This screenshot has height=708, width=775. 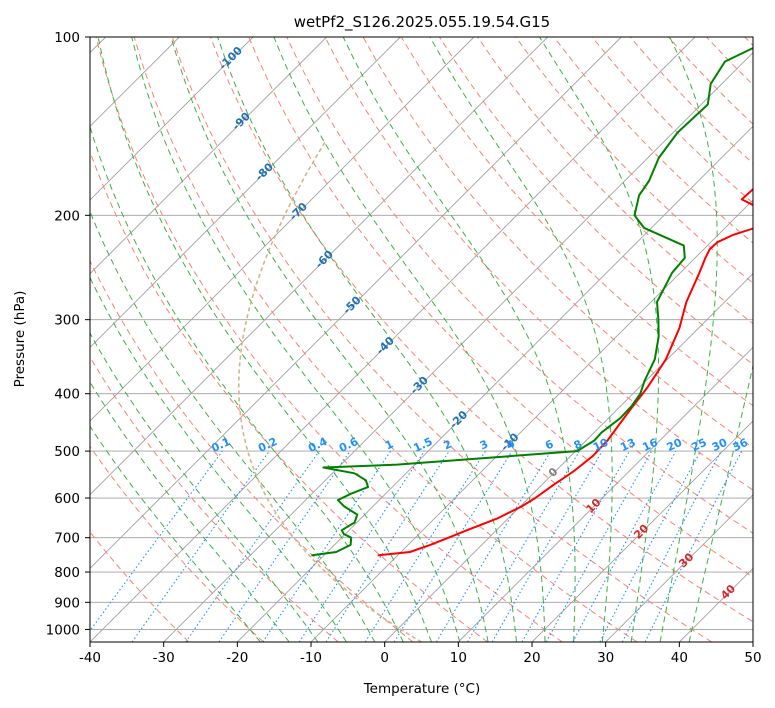 I want to click on y-axis-label: Pressure (hPa), so click(x=20, y=339).